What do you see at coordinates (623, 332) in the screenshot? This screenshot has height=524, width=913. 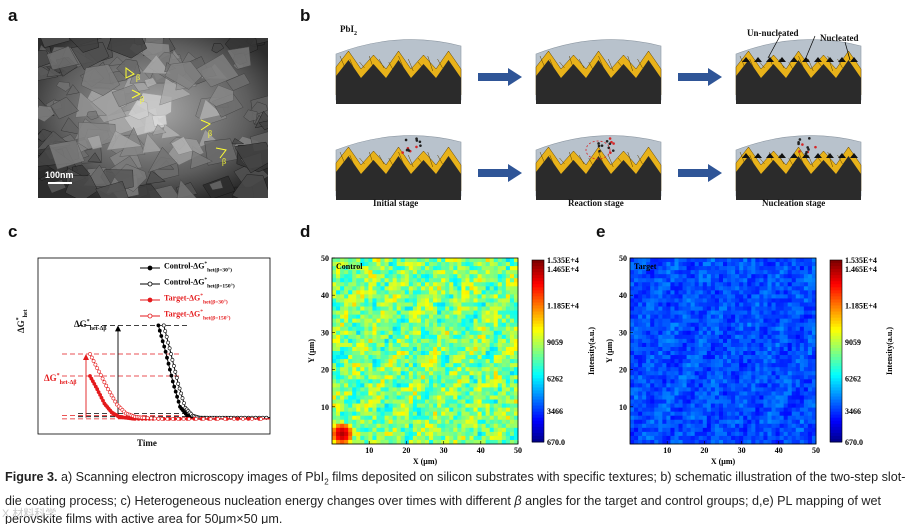 I see `e-y-tick: 30` at bounding box center [623, 332].